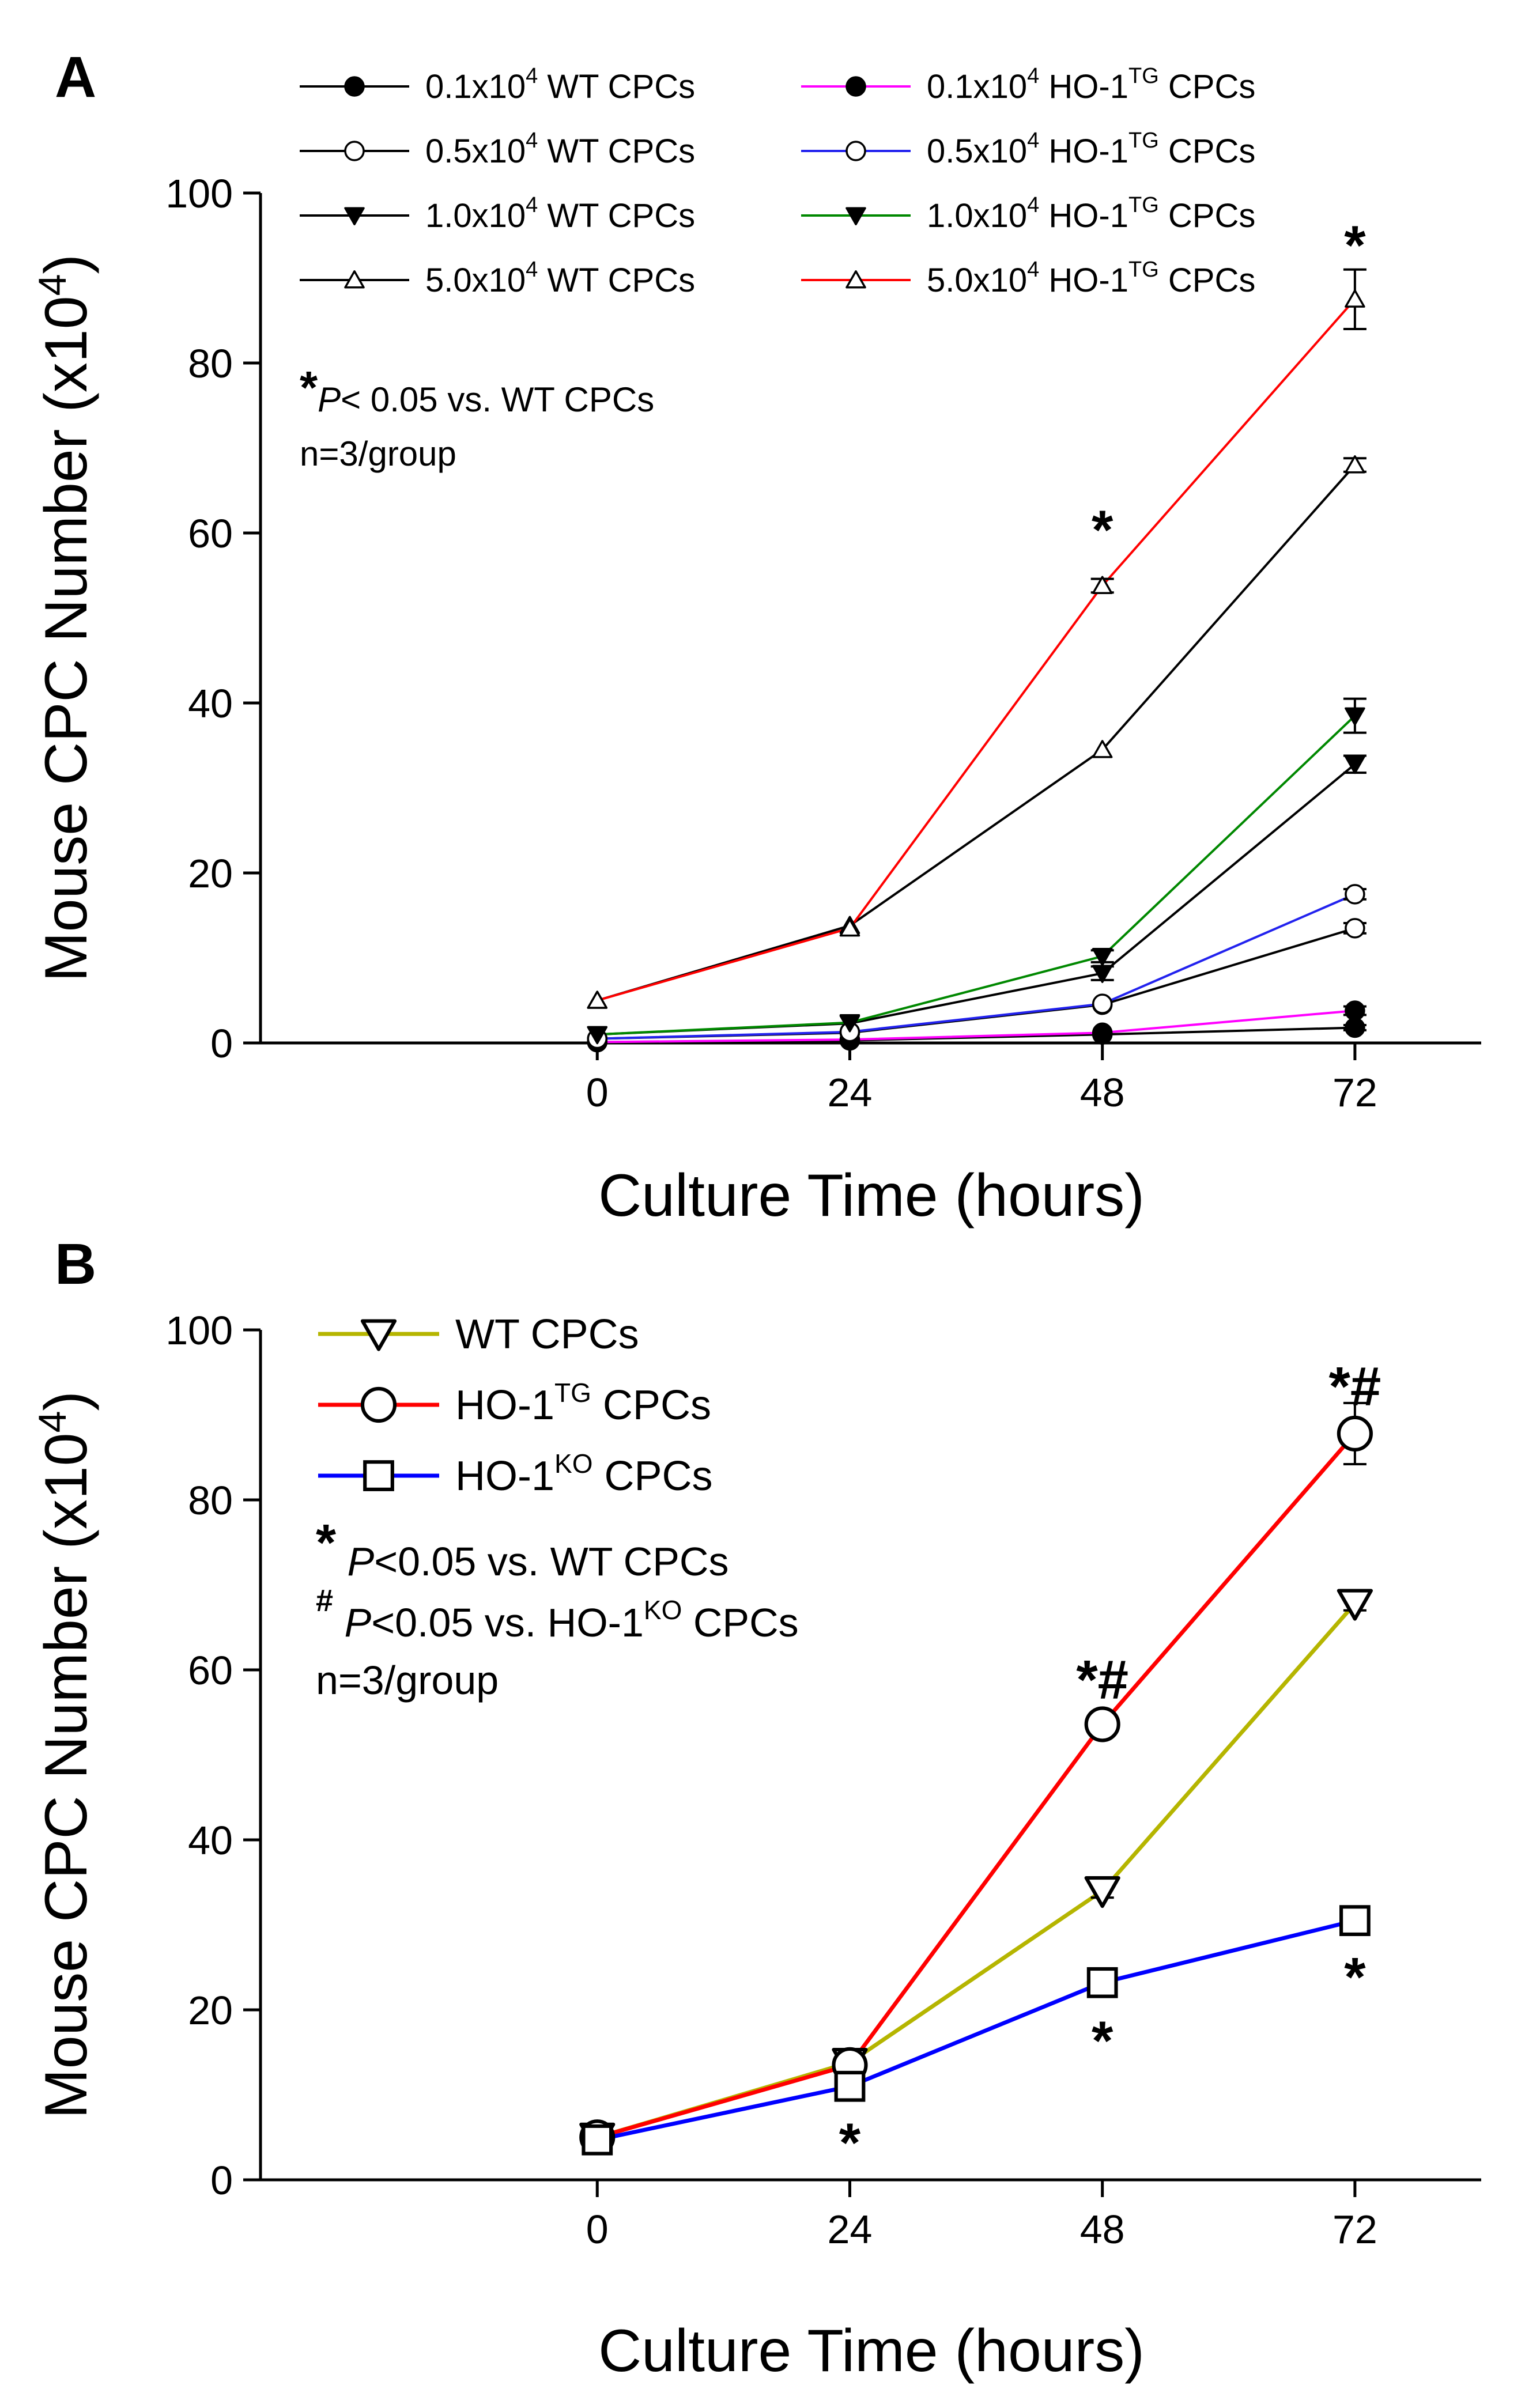 This screenshot has width=1525, height=2408. I want to click on legend-item-wt01: 0.1x104 WT CPCs, so click(498, 85).